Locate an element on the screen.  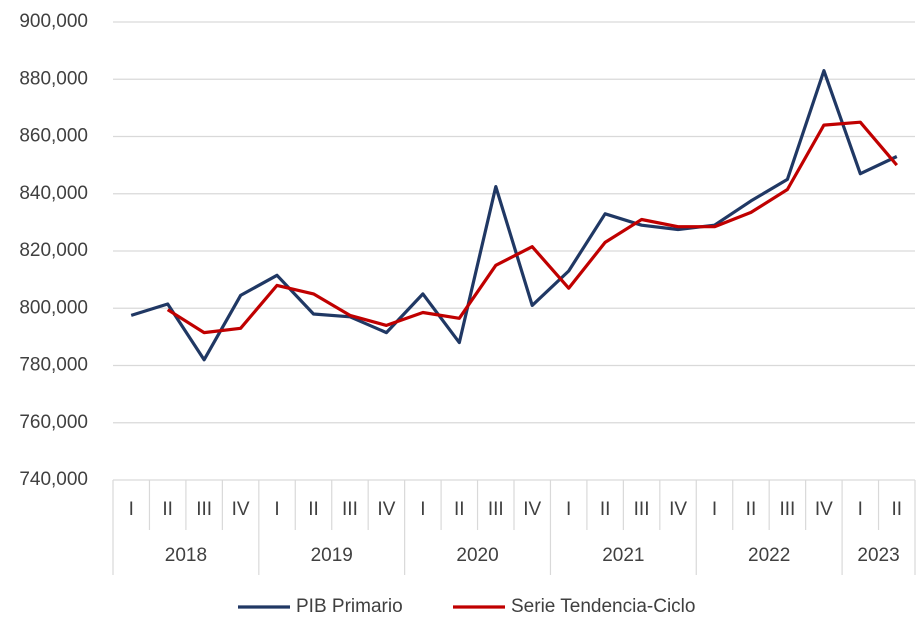
x-group-label: 2019 is located at coordinates (332, 555).